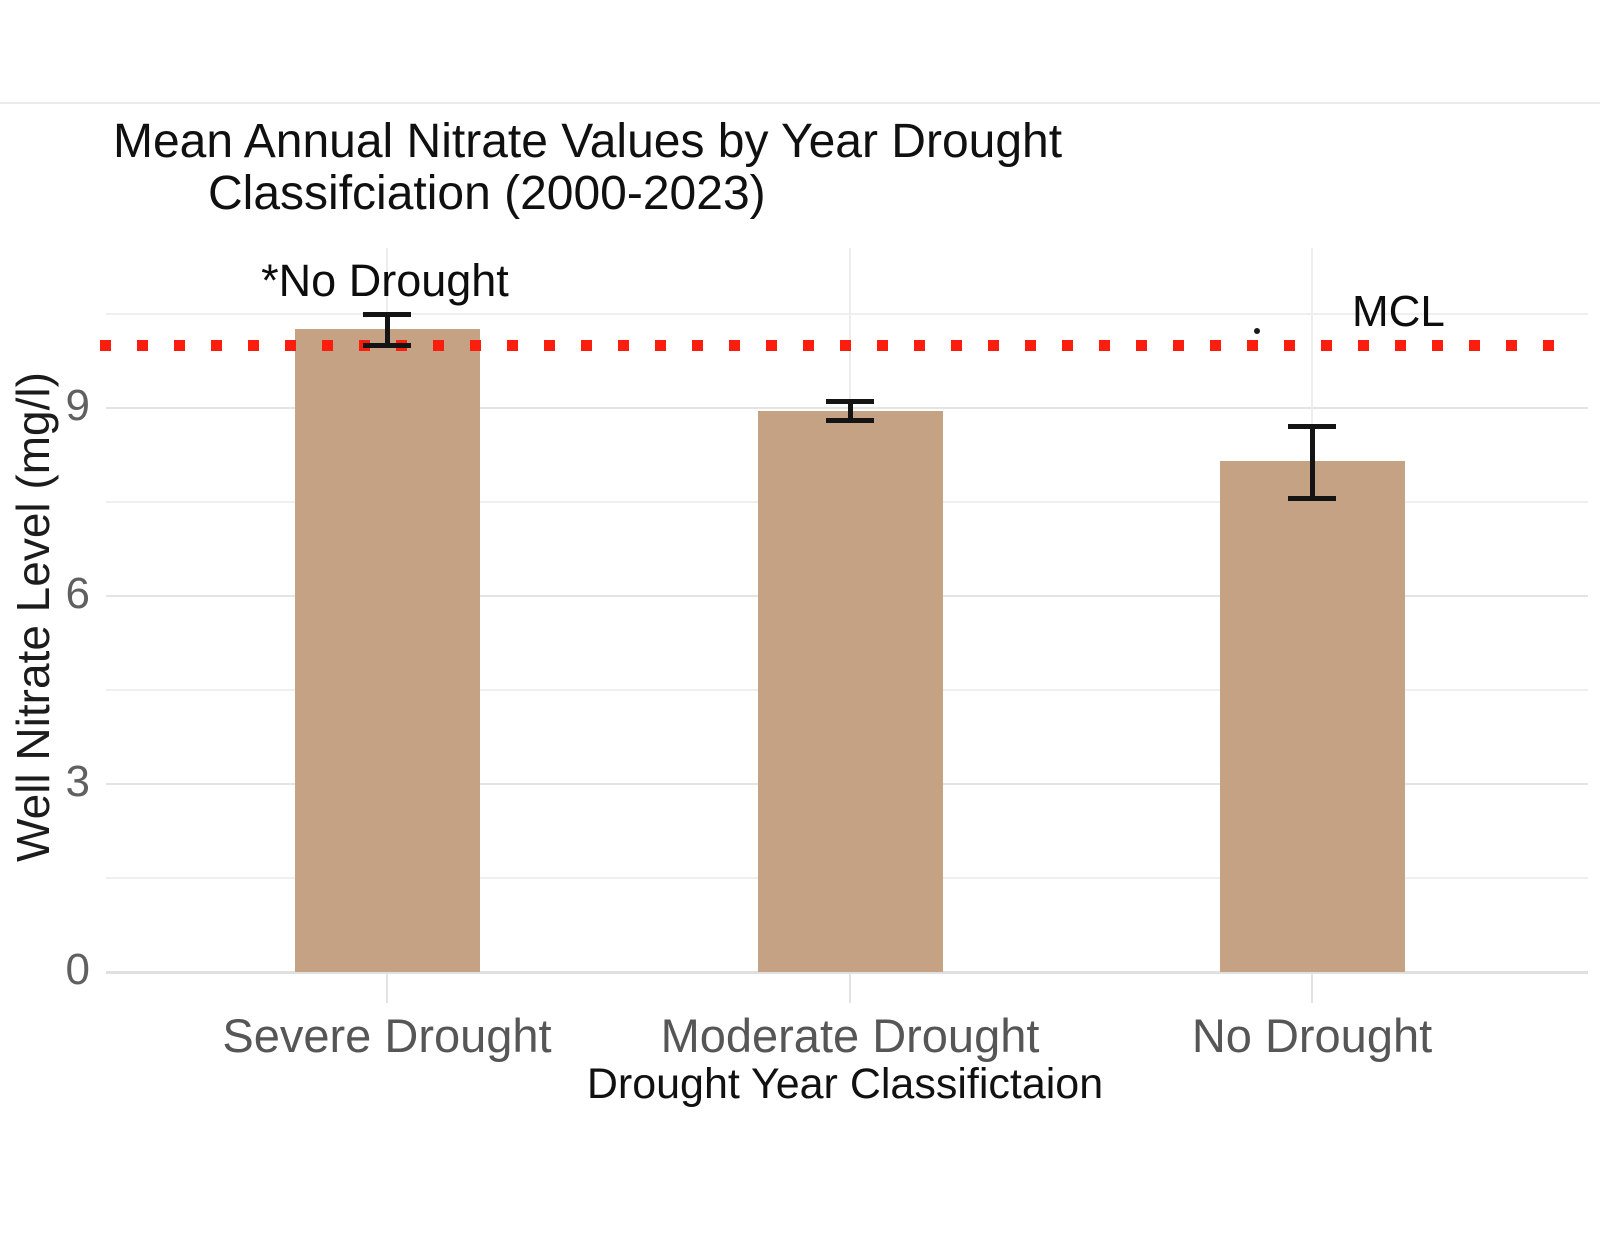 The height and width of the screenshot is (1237, 1600). What do you see at coordinates (1257, 331) in the screenshot?
I see `stray-point-dot` at bounding box center [1257, 331].